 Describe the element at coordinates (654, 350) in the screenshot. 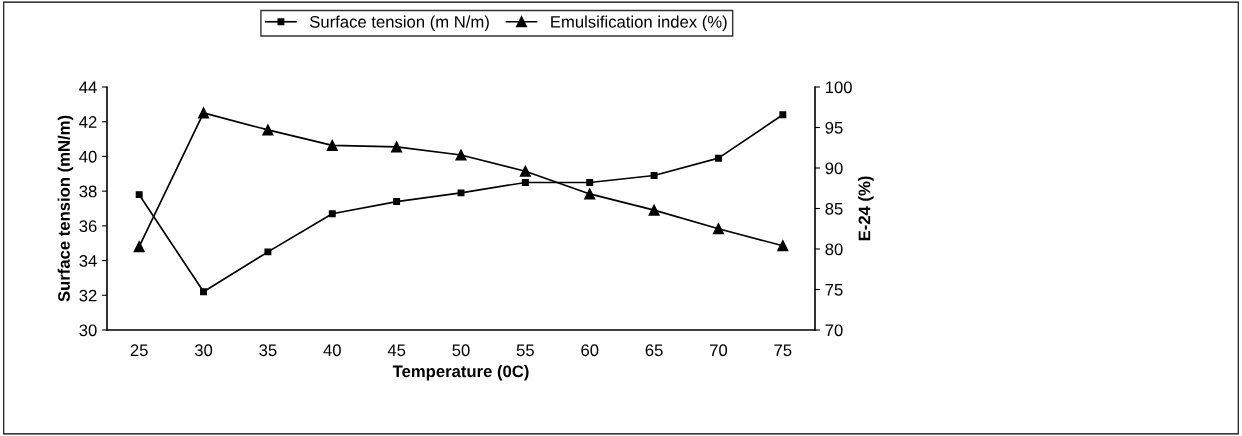

I see `x-tick-label: 65` at that location.